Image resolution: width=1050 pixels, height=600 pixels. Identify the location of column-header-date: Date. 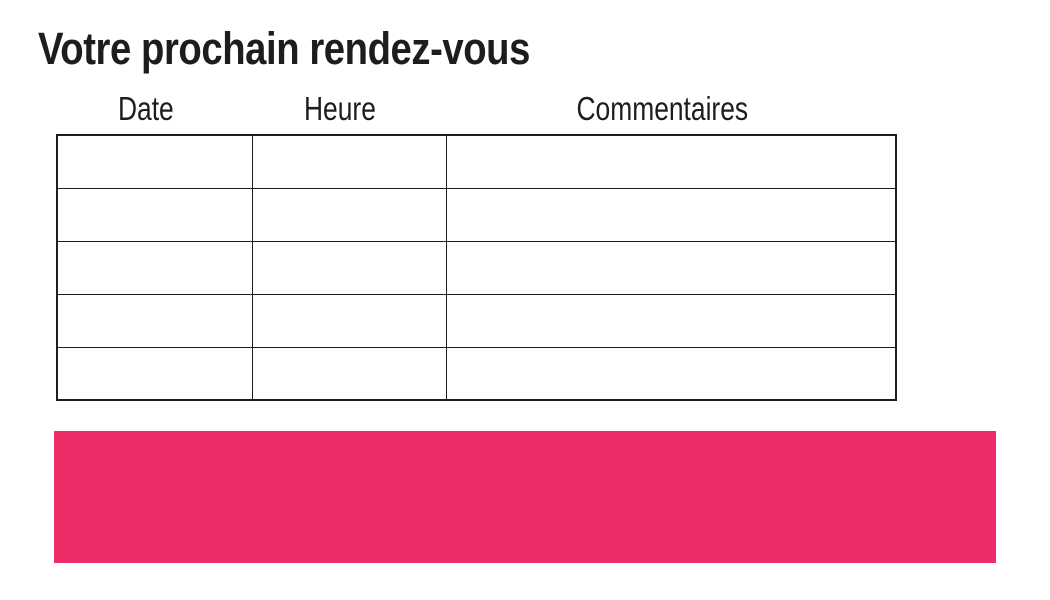
(145, 108).